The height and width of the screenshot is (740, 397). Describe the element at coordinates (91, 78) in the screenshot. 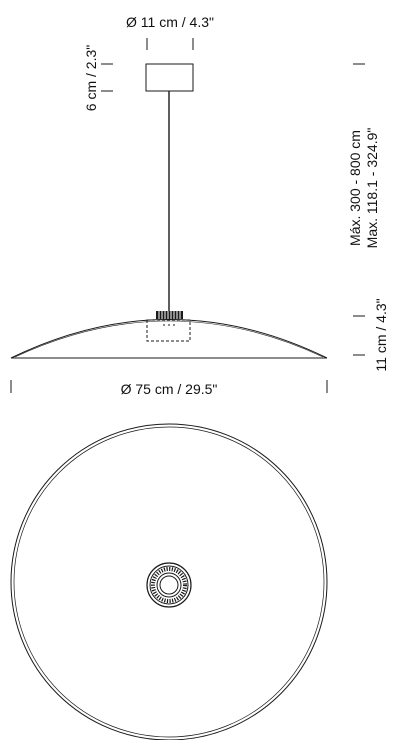

I see `canopy-height-label: 6 cm / 2.3"` at that location.